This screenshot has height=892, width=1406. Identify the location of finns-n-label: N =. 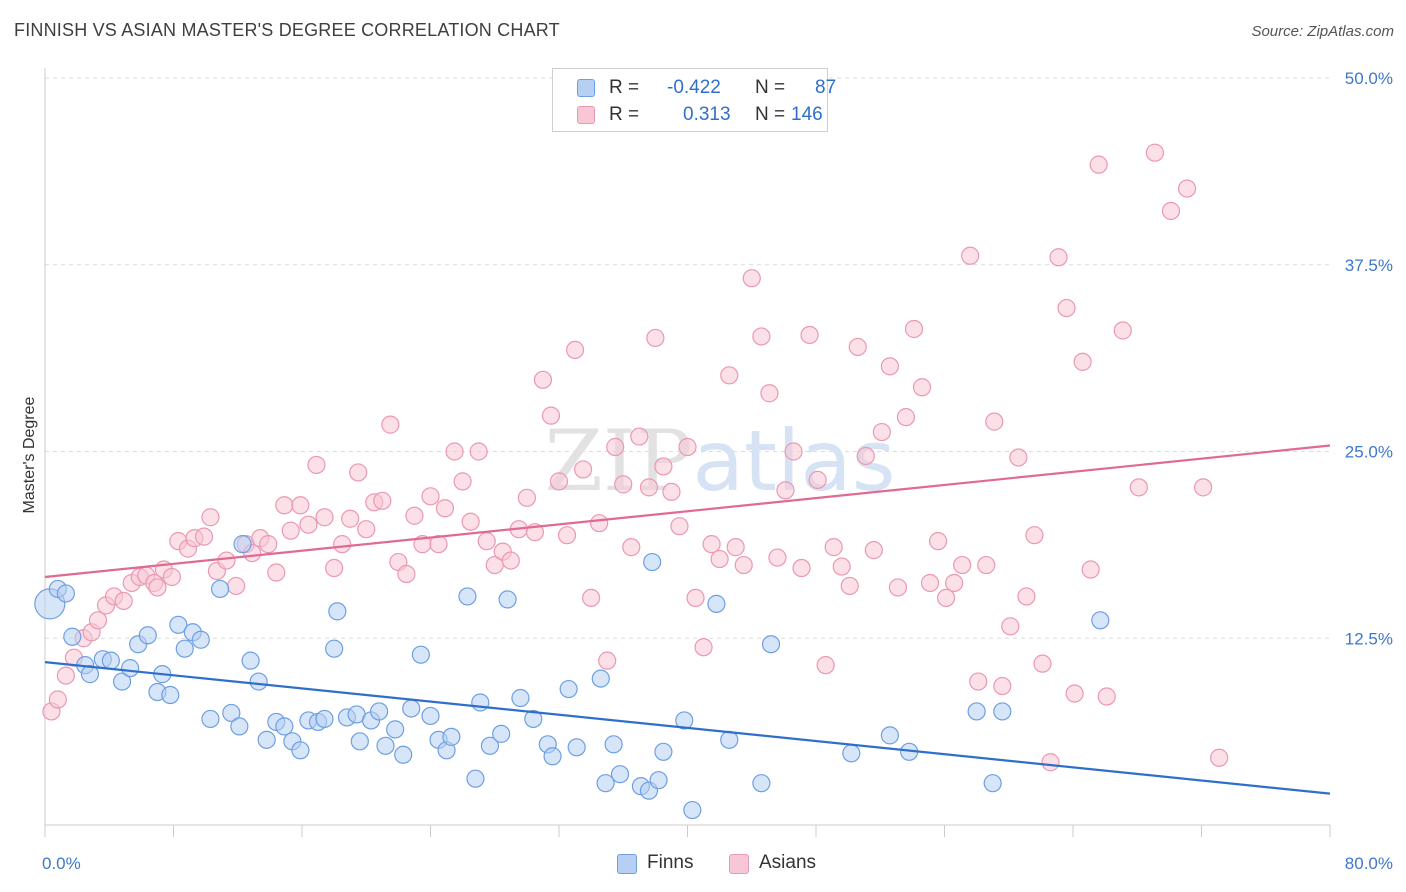
(770, 87).